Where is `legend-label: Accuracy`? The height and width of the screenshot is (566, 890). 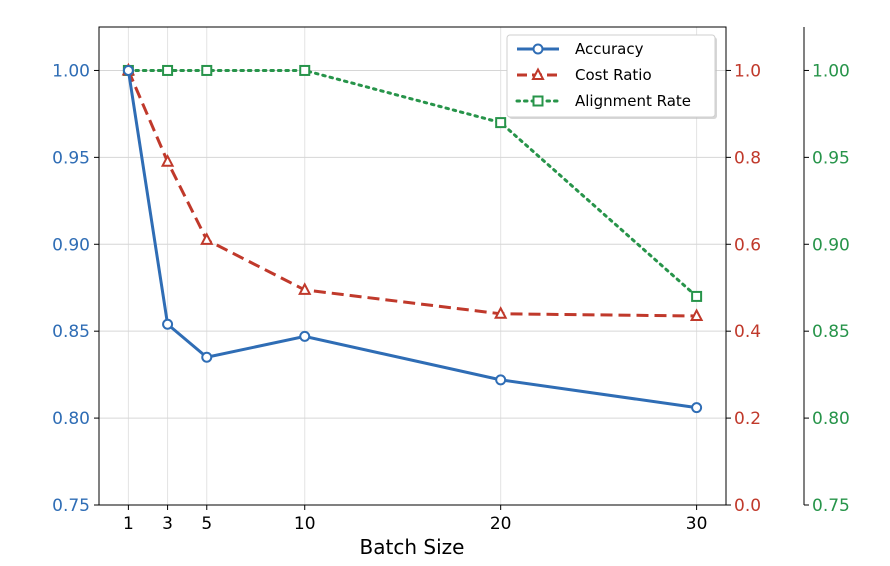 legend-label: Accuracy is located at coordinates (609, 49).